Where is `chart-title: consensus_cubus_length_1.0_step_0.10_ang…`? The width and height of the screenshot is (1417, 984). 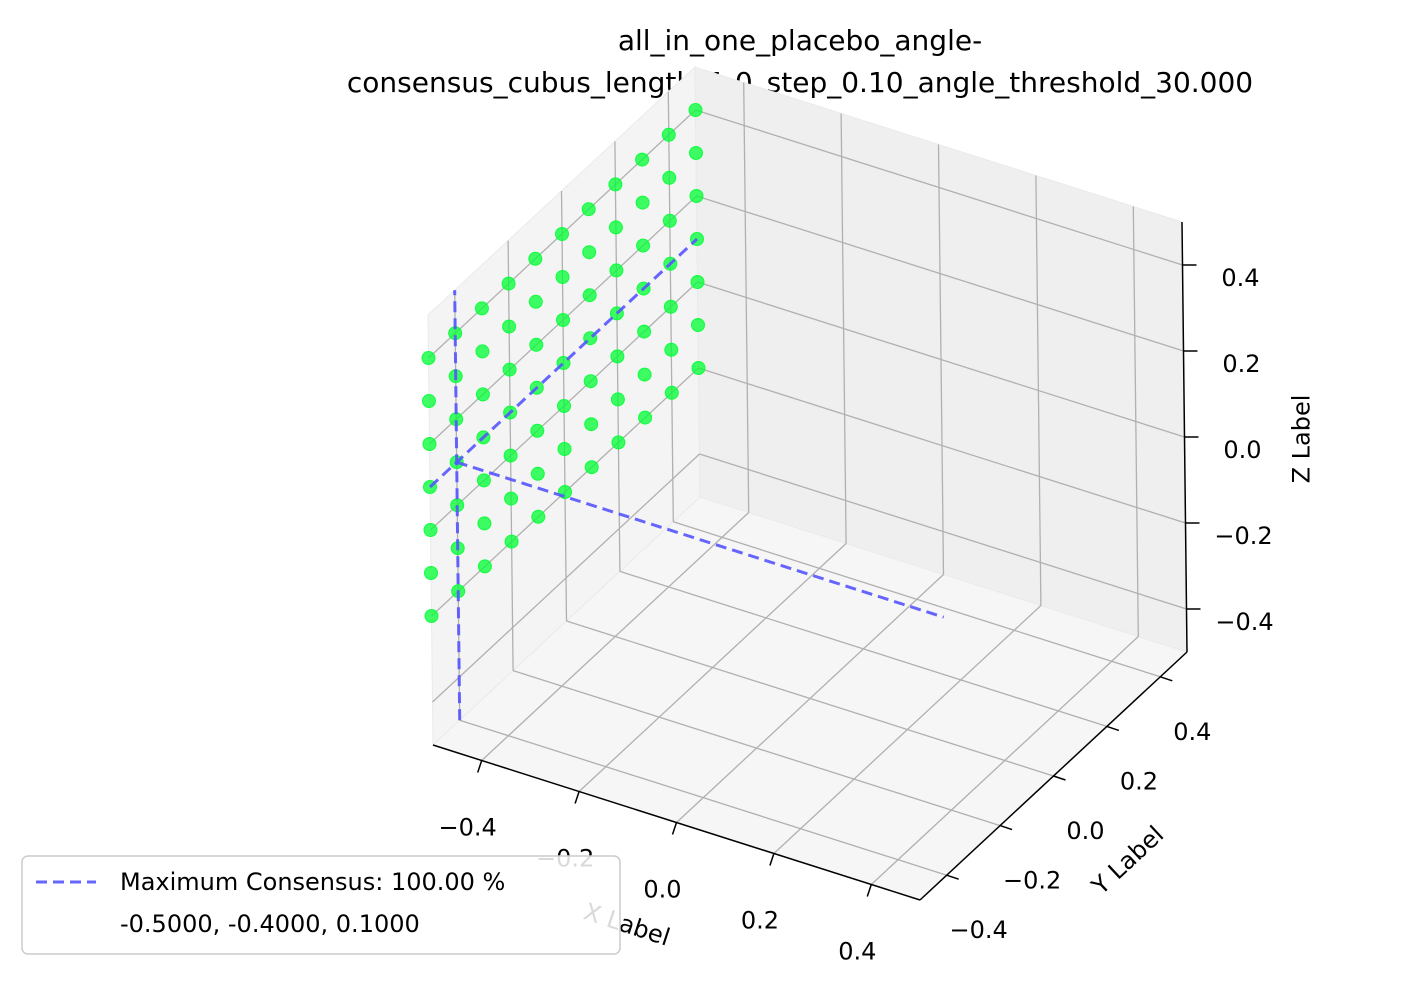
chart-title: consensus_cubus_length_1.0_step_0.10_ang… is located at coordinates (800, 82).